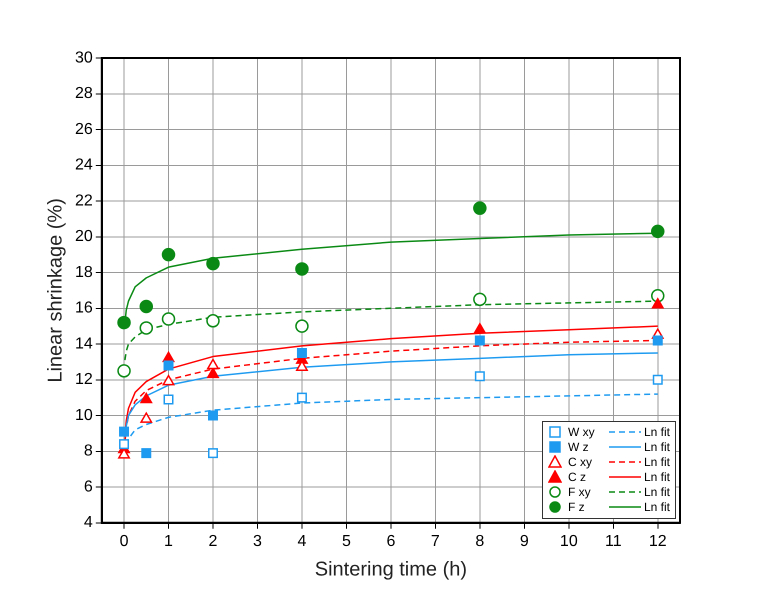 The image size is (772, 596). Describe the element at coordinates (524, 541) in the screenshot. I see `x-tick-label: 9` at that location.